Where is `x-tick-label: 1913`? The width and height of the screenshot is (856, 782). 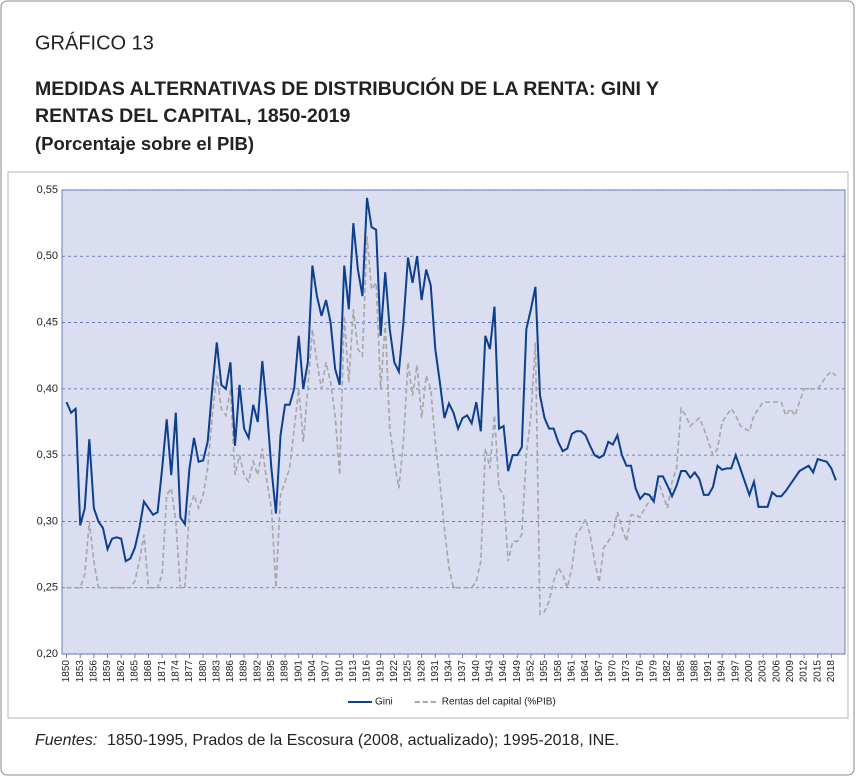 x-tick-label: 1913 is located at coordinates (353, 671).